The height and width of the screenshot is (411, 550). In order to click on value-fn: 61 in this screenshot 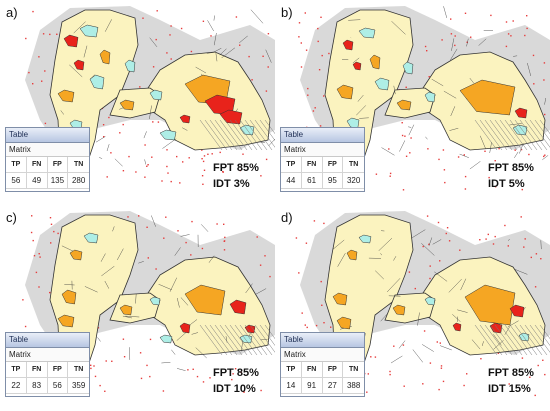, I will do `click(312, 181)`.